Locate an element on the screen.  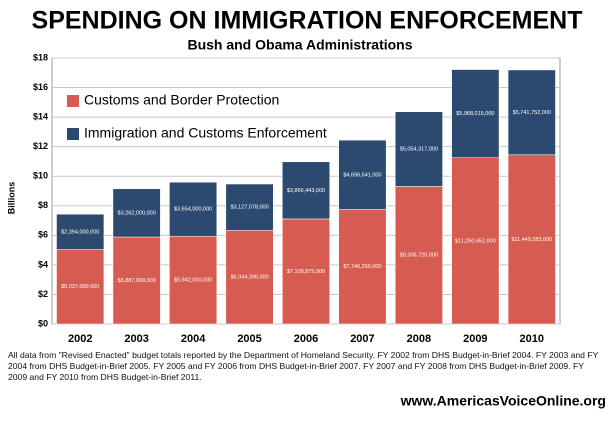
y-axis-label: Billions is located at coordinates (11, 198).